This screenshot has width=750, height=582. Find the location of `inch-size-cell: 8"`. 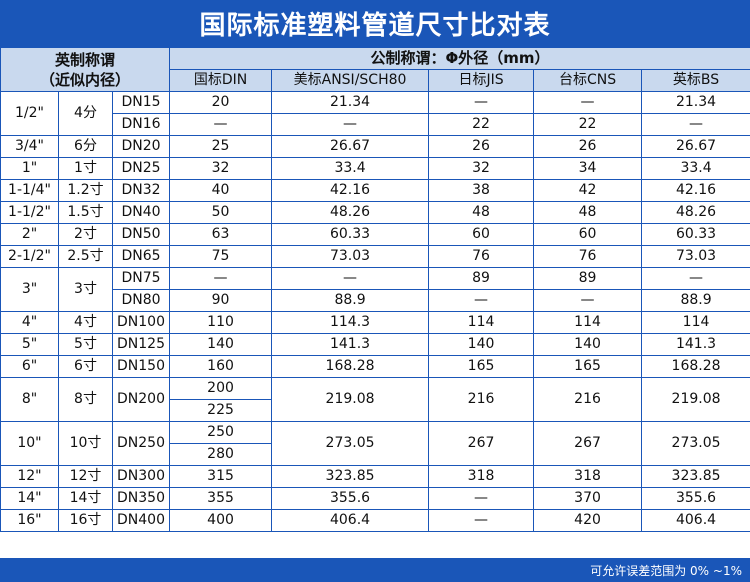

inch-size-cell: 8" is located at coordinates (29, 399).